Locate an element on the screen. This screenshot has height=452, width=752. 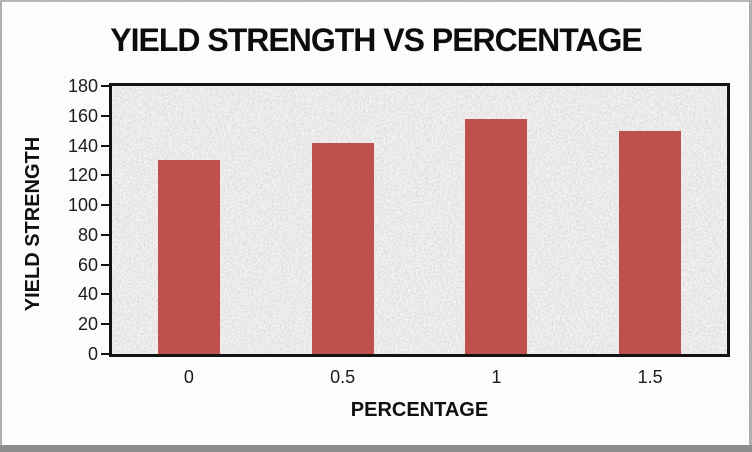
x-axis-title: PERCENTAGE is located at coordinates (419, 410).